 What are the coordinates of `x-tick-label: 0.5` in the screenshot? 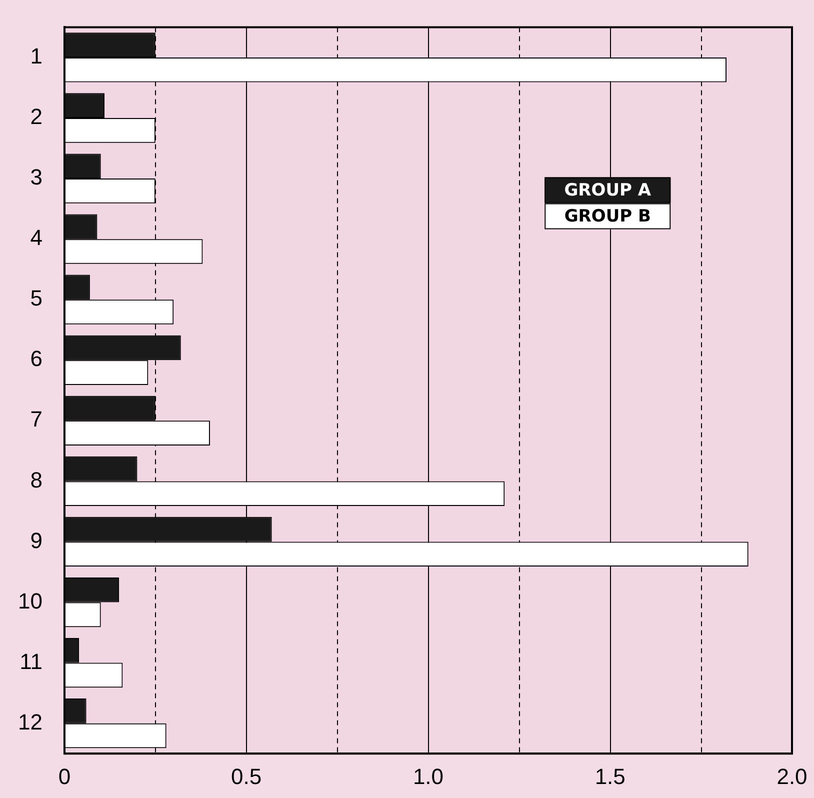 It's located at (246, 776).